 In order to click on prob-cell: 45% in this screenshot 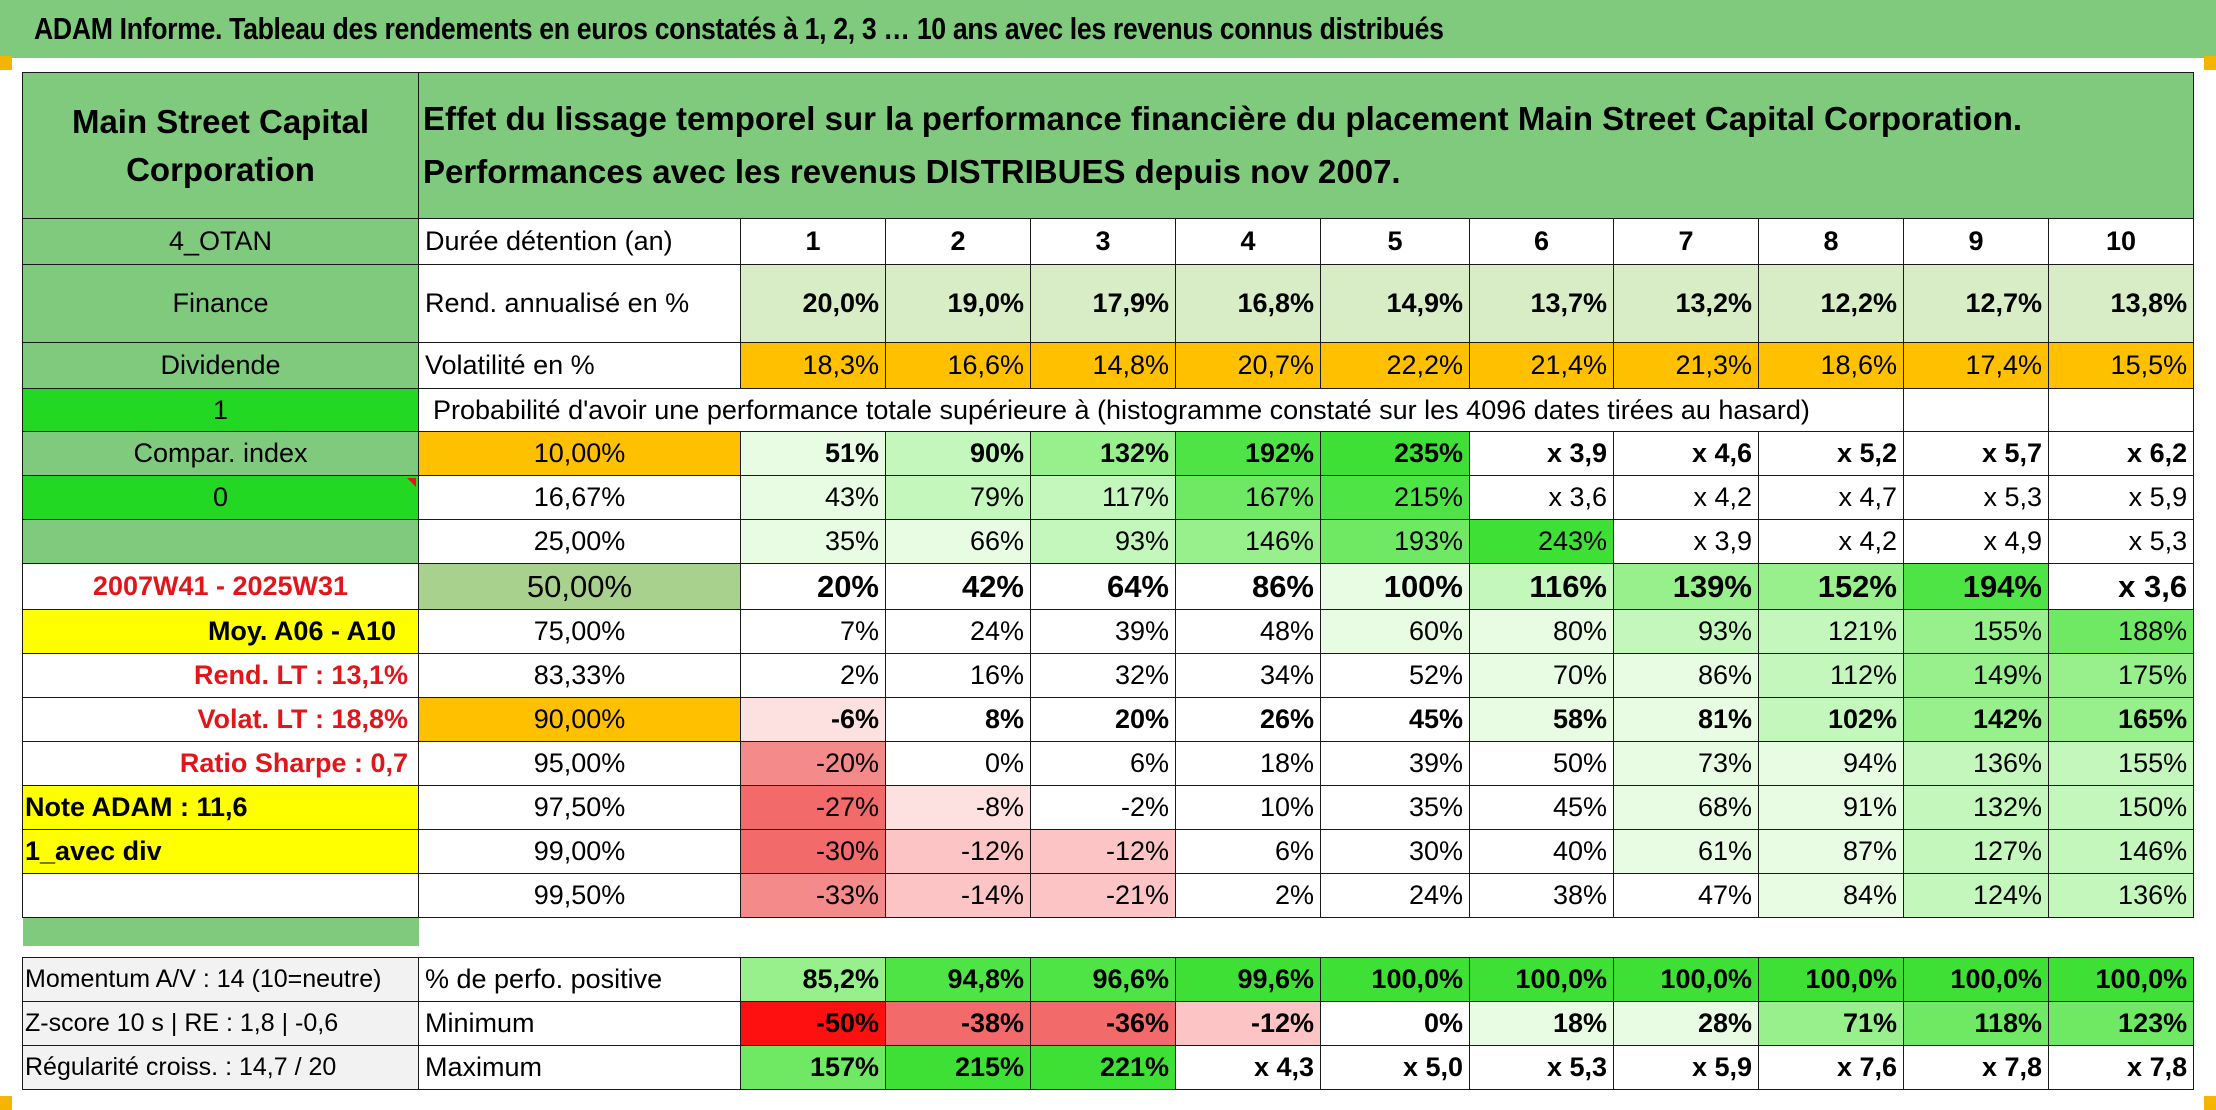, I will do `click(1395, 719)`.